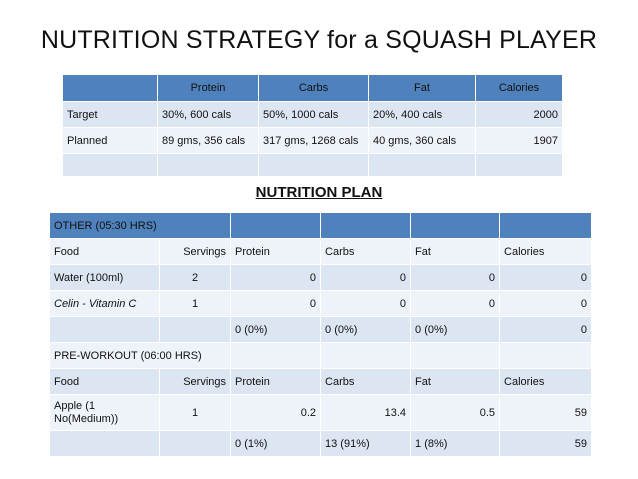  I want to click on food-name: Apple (1 No(Medium)), so click(104, 412).